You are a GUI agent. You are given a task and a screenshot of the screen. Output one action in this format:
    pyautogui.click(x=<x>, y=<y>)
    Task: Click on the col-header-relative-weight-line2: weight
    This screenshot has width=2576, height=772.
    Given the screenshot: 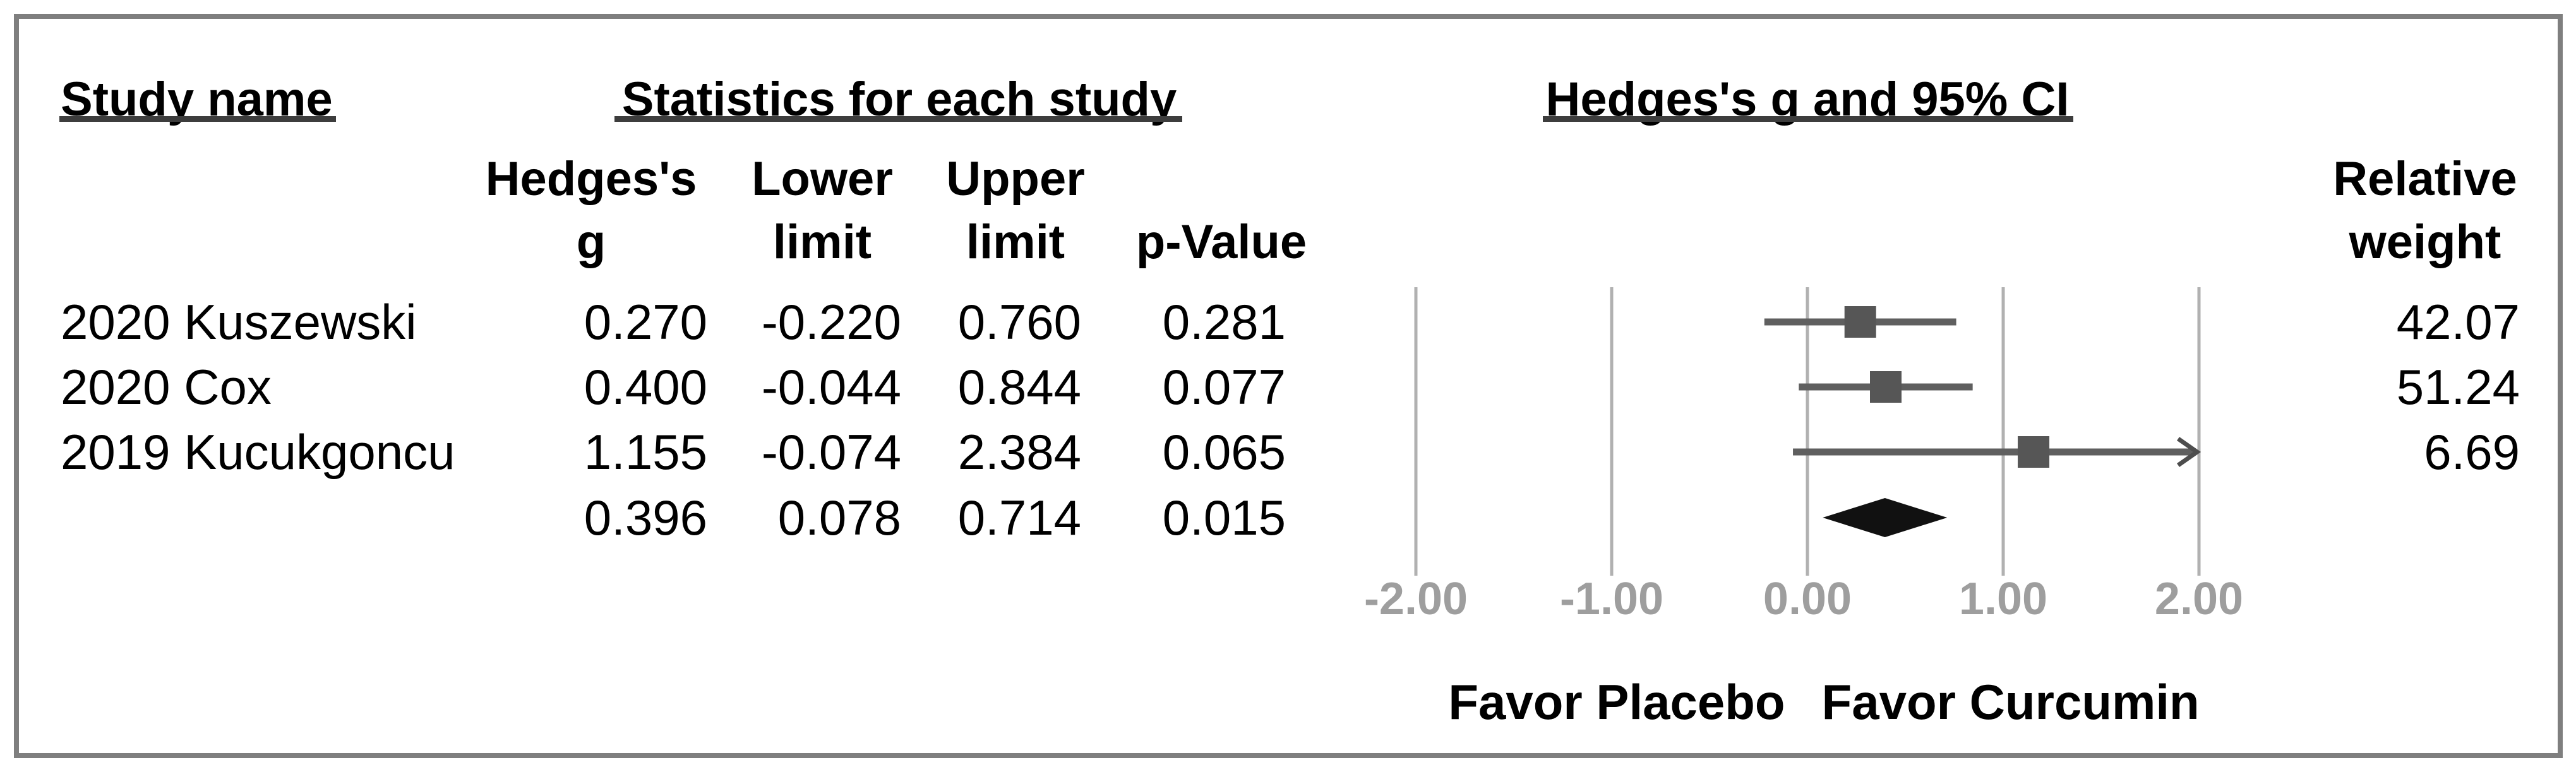 What is the action you would take?
    pyautogui.click(x=2425, y=242)
    